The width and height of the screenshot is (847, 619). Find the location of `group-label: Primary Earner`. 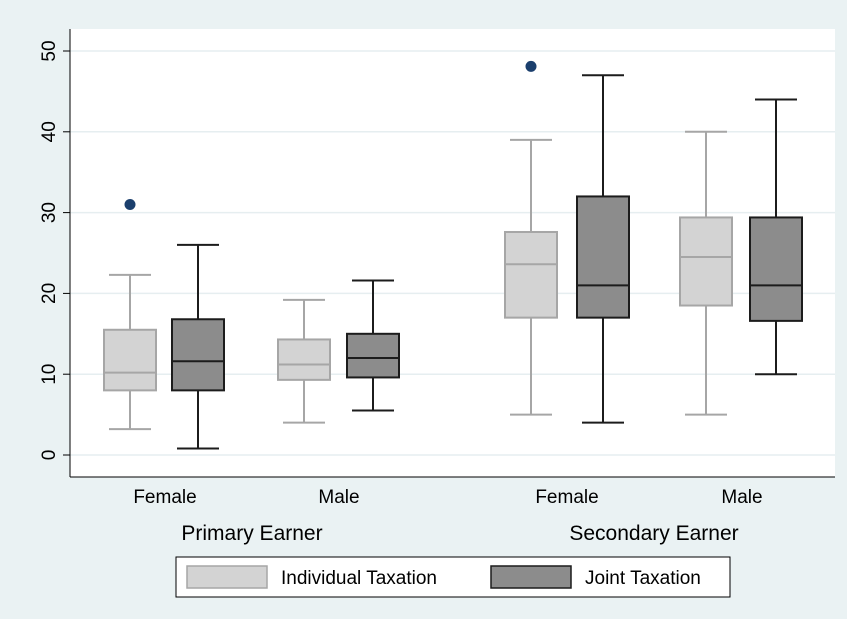

group-label: Primary Earner is located at coordinates (251, 533).